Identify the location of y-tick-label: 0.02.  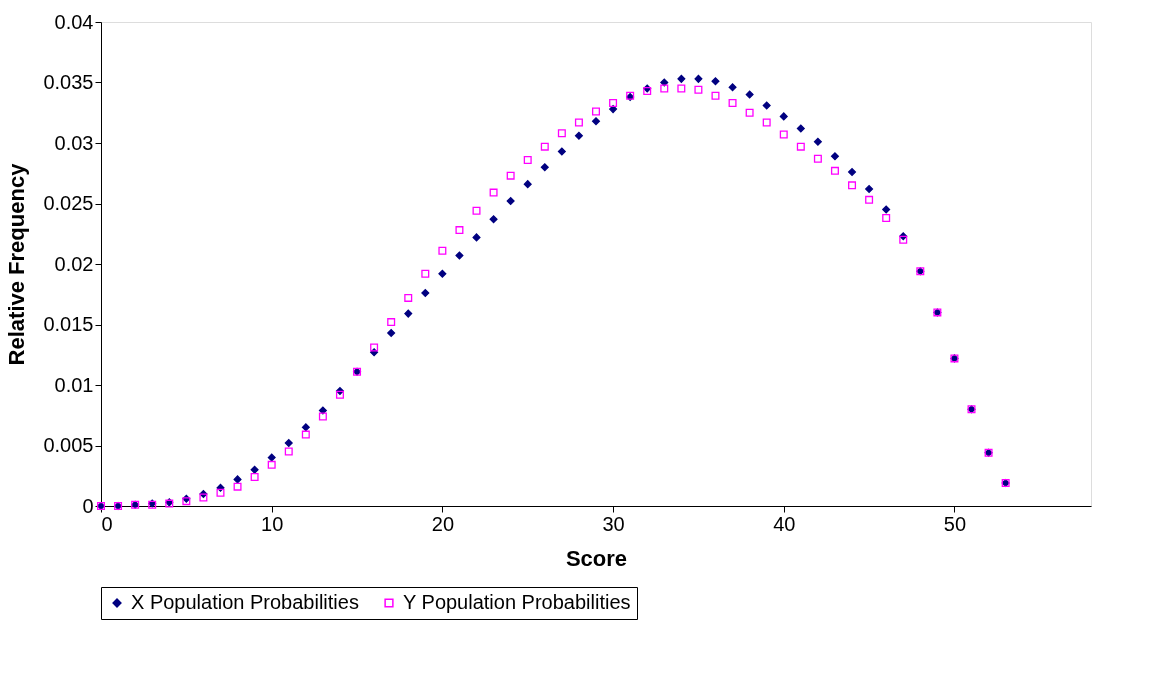
(74, 263).